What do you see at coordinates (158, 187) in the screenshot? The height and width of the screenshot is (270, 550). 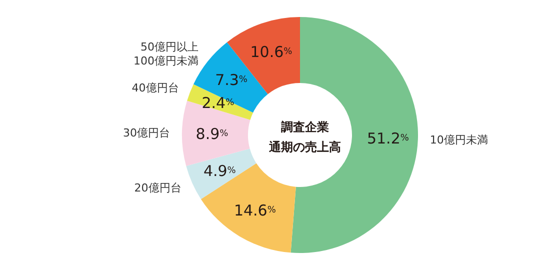 I see `slice-label: 20億円台` at bounding box center [158, 187].